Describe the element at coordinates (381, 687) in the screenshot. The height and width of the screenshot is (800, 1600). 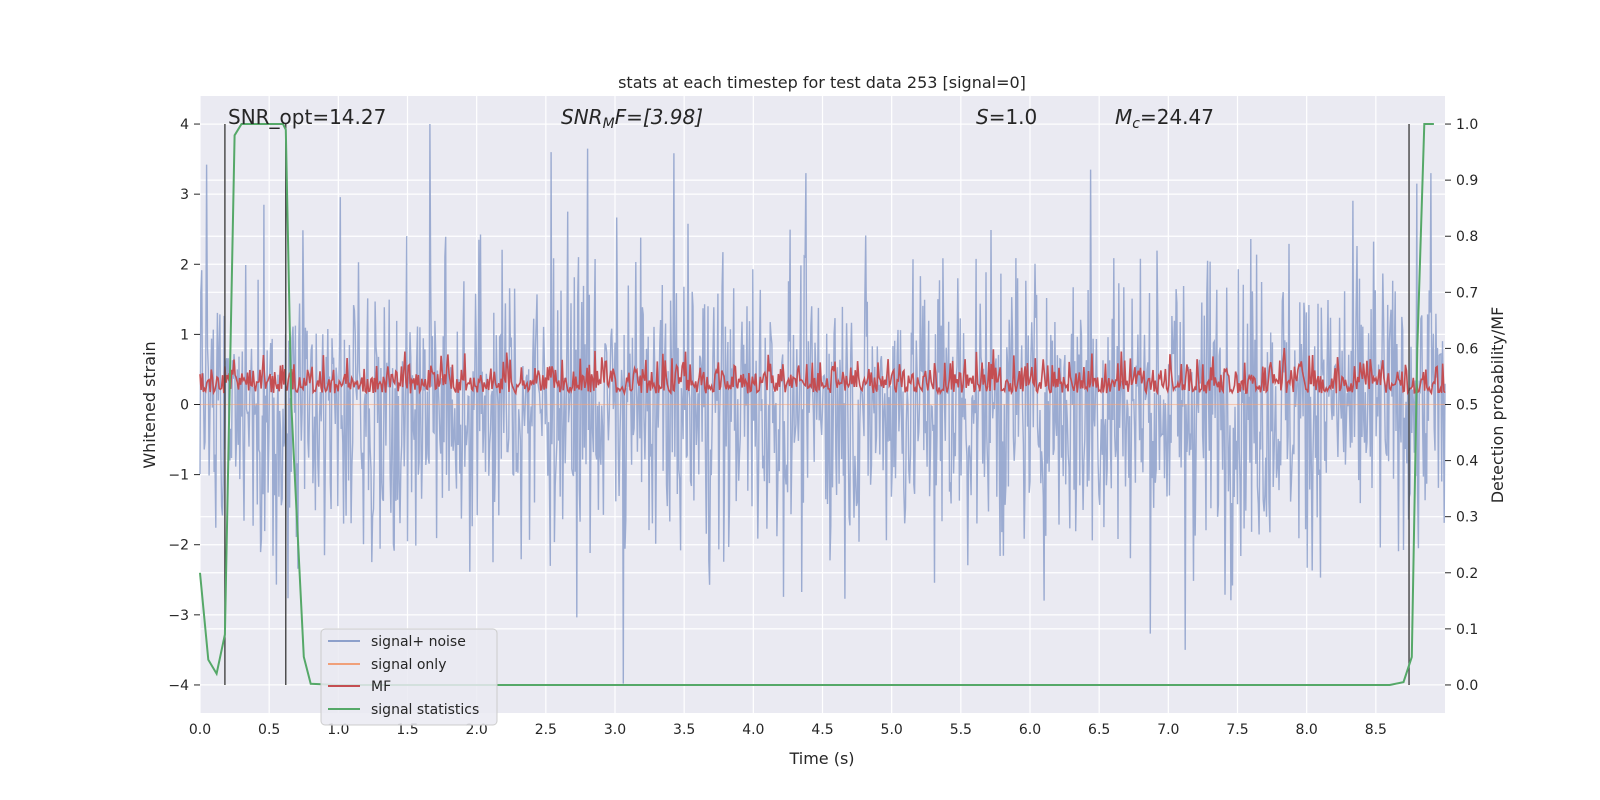
I see `legend-label-mf: MF` at that location.